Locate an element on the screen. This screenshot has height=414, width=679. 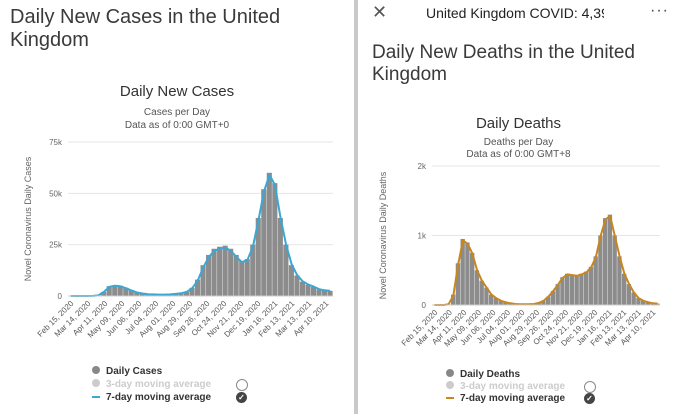
bar-marker-icon is located at coordinates (450, 373).